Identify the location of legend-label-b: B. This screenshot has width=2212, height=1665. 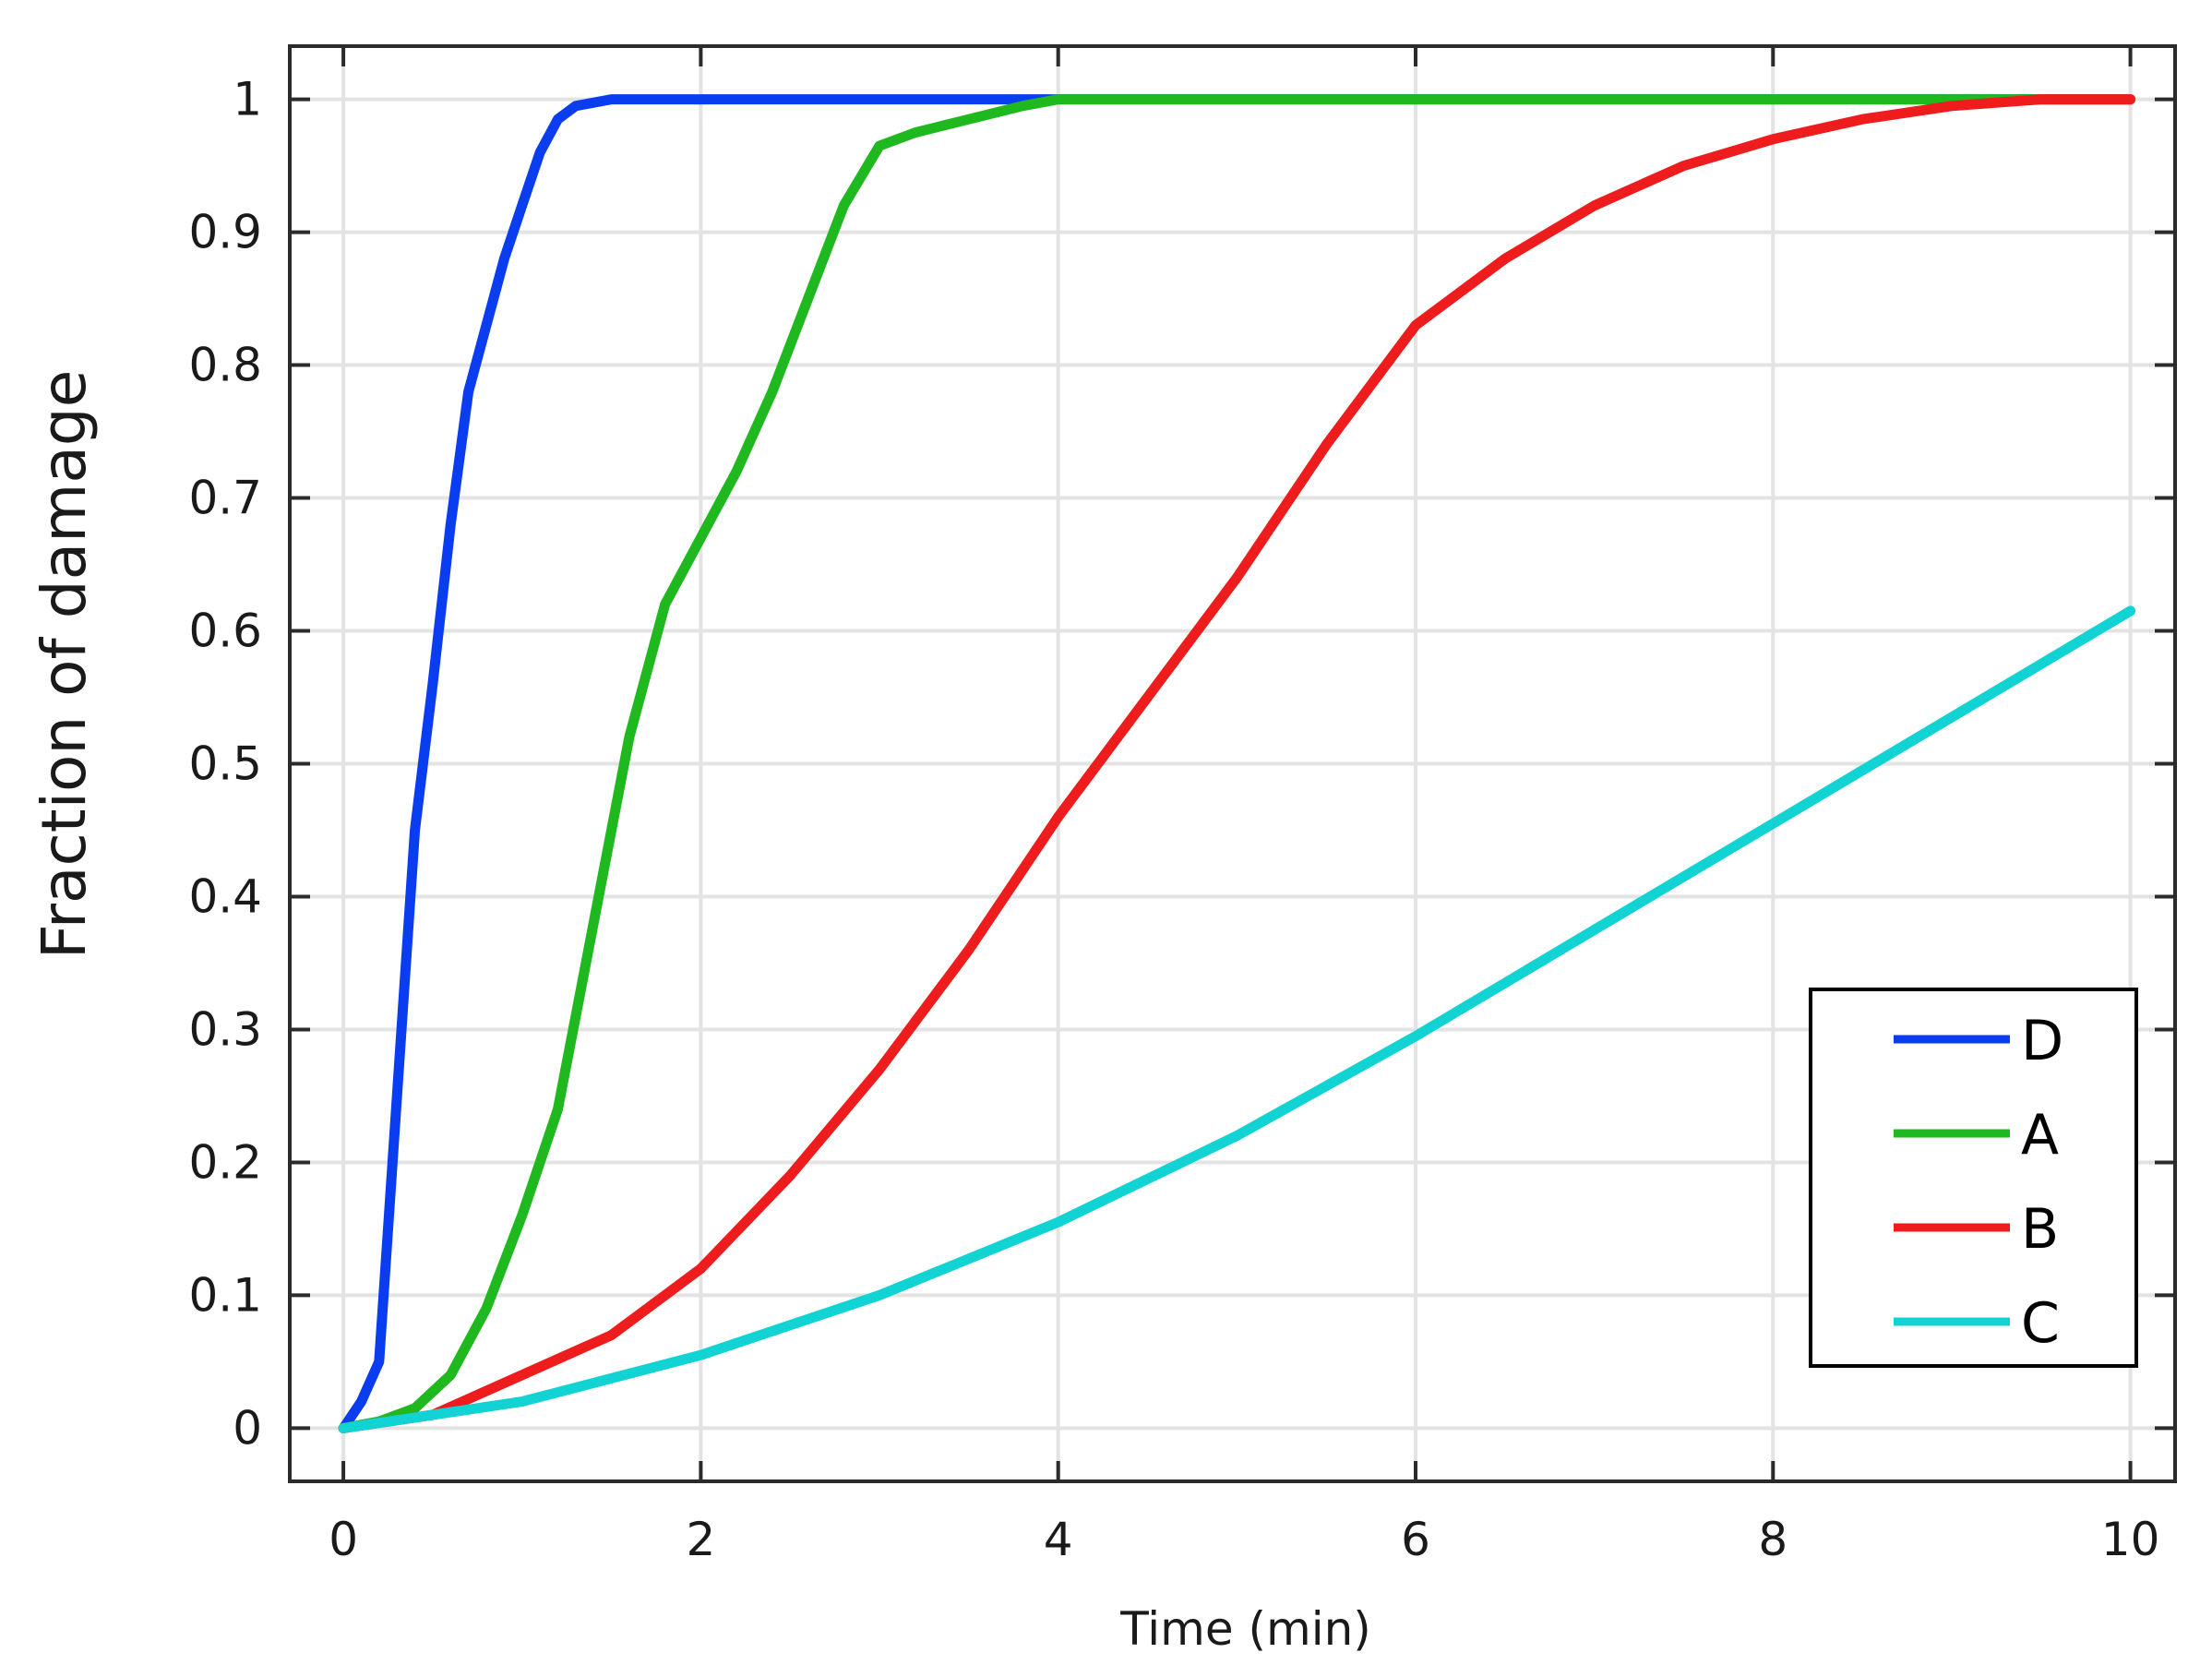
(2040, 1229).